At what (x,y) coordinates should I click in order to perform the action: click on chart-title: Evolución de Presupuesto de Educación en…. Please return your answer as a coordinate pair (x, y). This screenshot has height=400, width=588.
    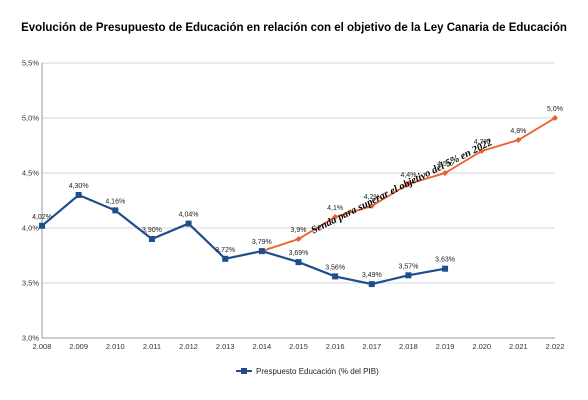
    Looking at the image, I should click on (294, 28).